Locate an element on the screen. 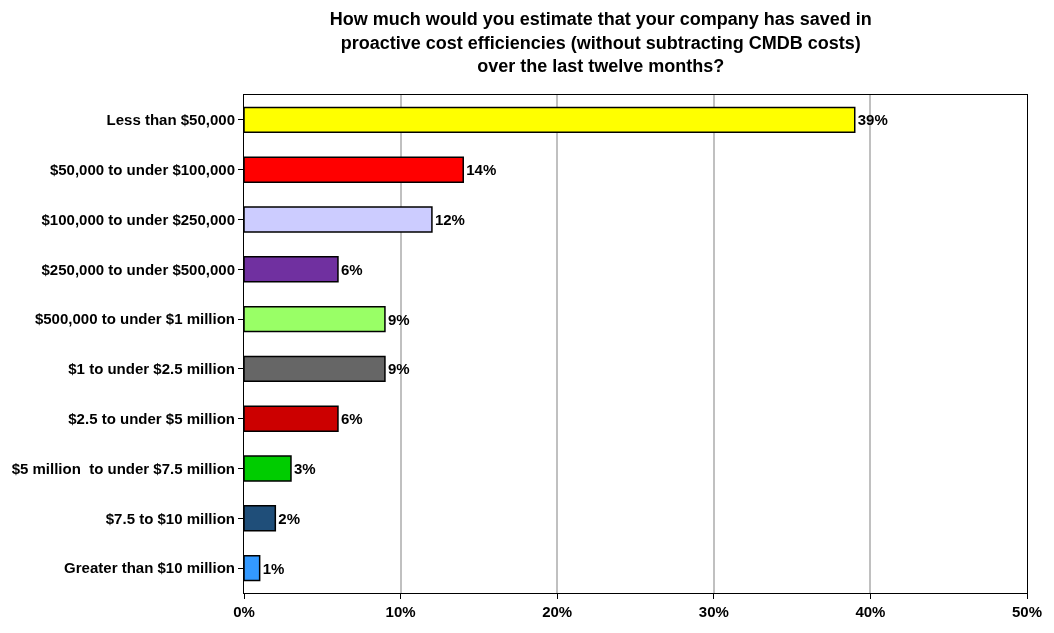 This screenshot has height=633, width=1054. x-tick-label: 0% is located at coordinates (244, 611).